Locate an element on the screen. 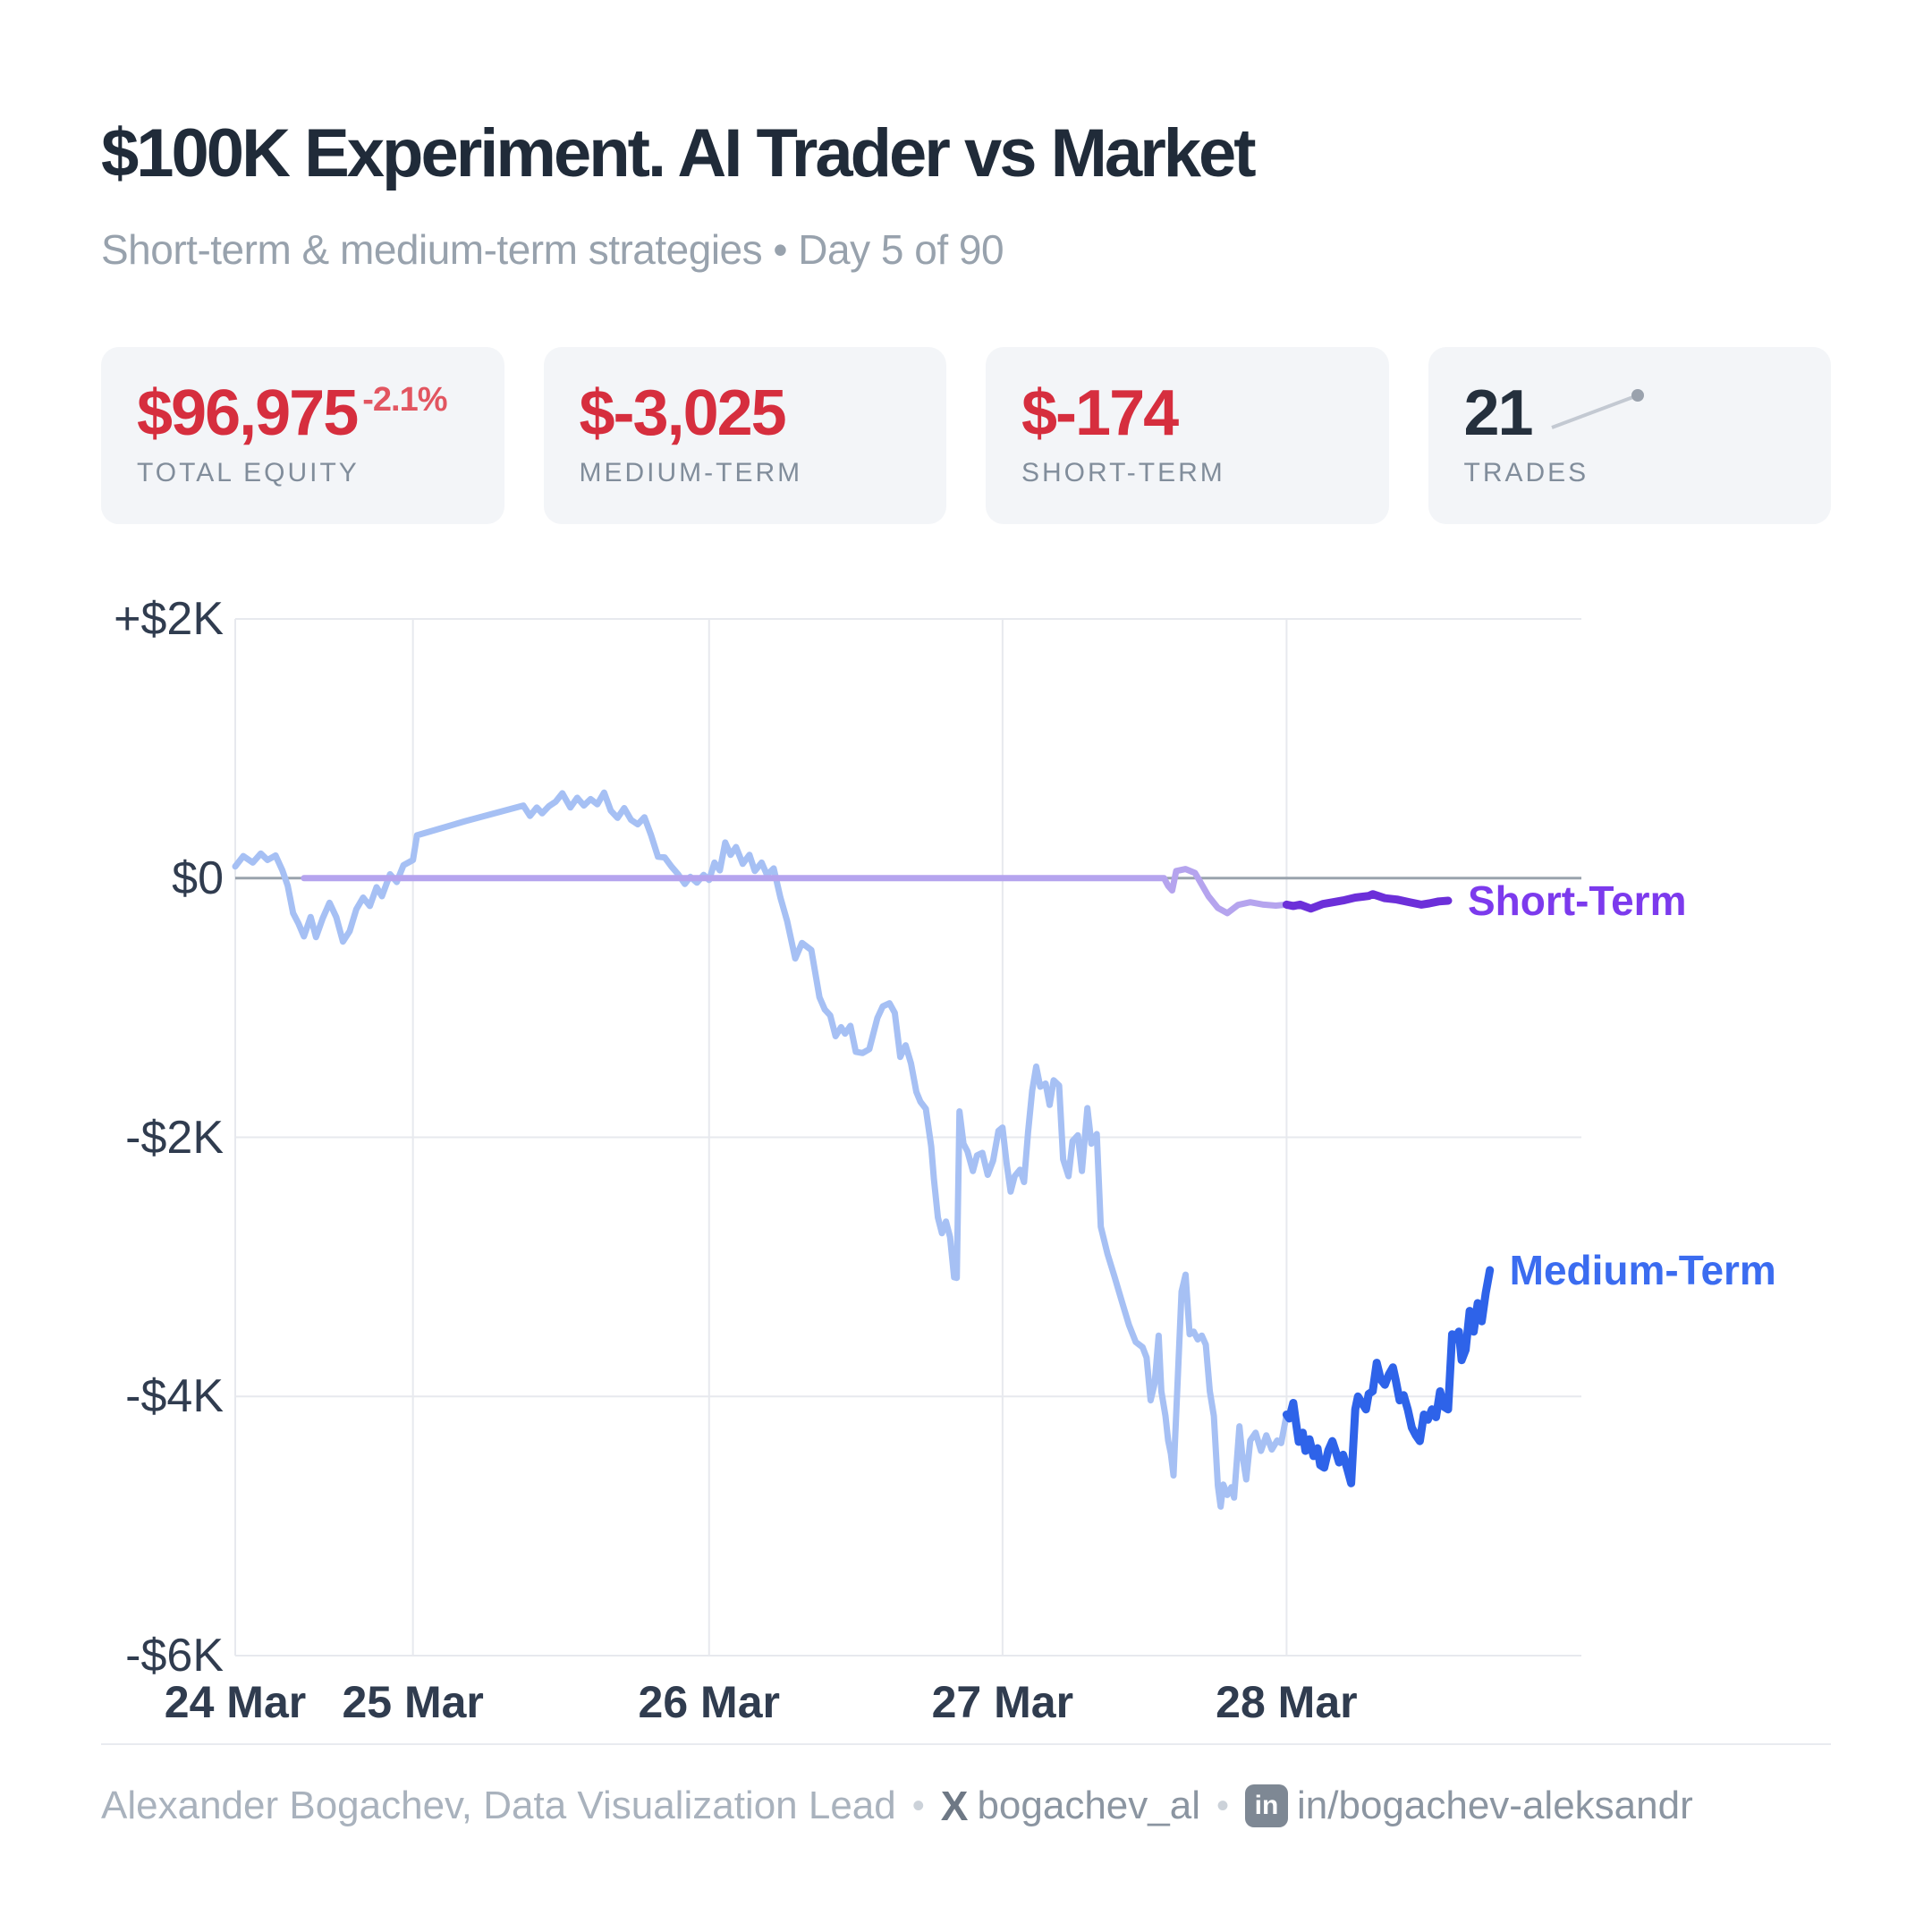 The height and width of the screenshot is (1932, 1932). trades-label: TRADES is located at coordinates (1526, 472).